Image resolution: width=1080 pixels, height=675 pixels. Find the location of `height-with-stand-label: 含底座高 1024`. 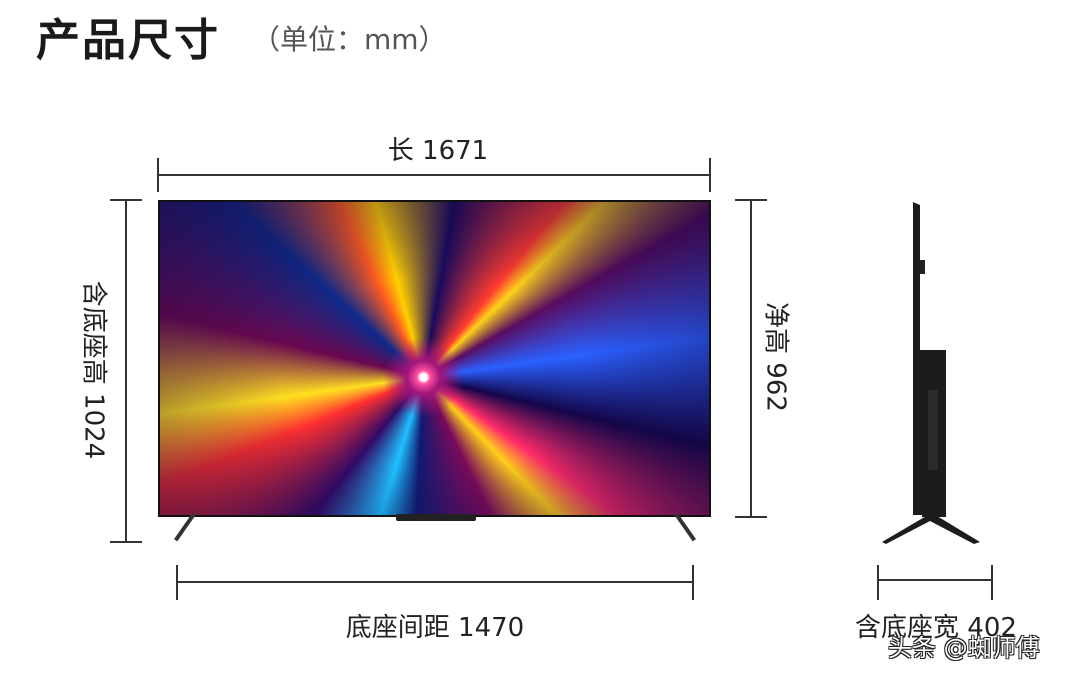

height-with-stand-label: 含底座高 1024 is located at coordinates (93, 370).